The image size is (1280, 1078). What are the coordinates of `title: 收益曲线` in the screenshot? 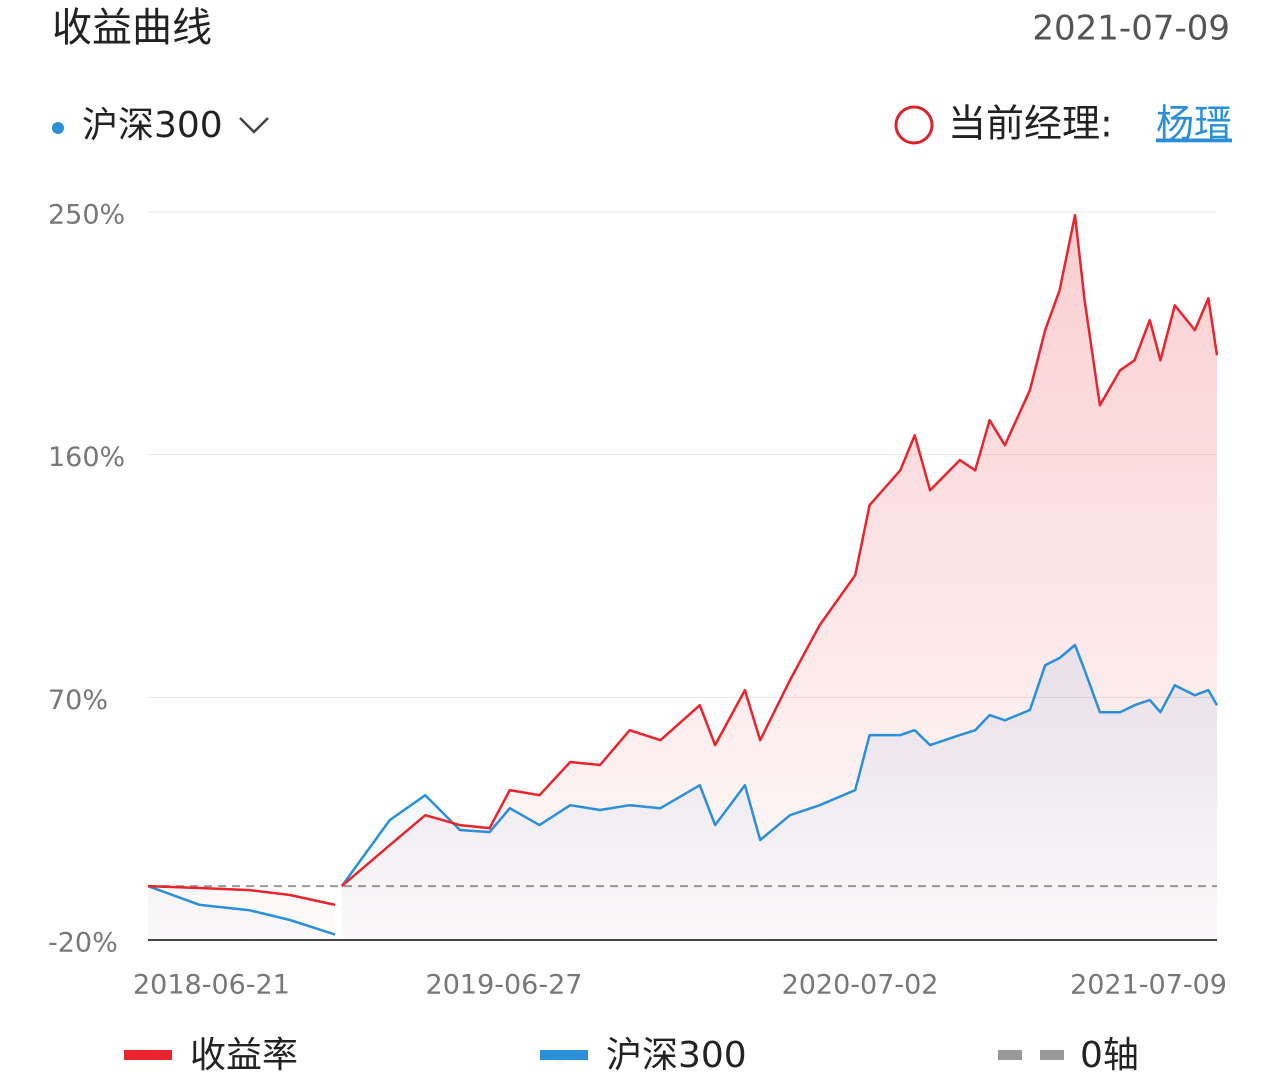 It's located at (132, 28).